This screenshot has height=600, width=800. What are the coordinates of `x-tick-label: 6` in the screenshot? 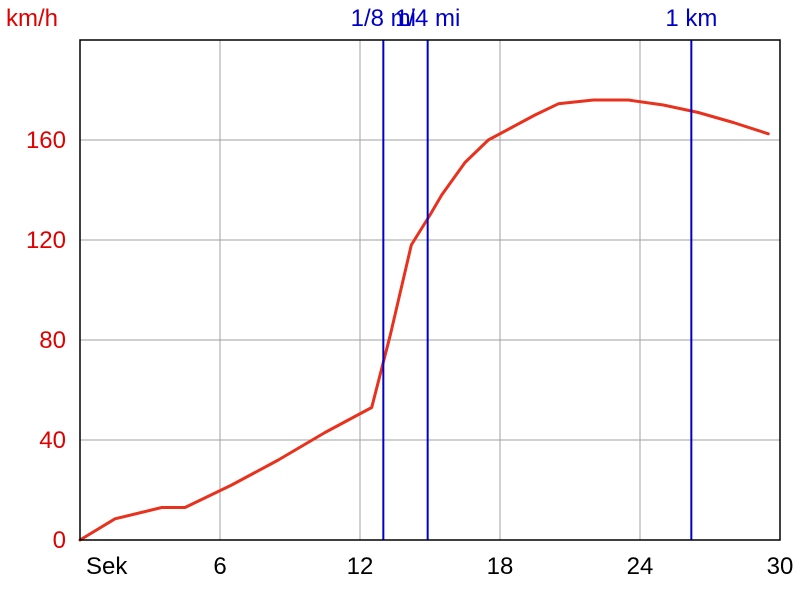 It's located at (219, 566).